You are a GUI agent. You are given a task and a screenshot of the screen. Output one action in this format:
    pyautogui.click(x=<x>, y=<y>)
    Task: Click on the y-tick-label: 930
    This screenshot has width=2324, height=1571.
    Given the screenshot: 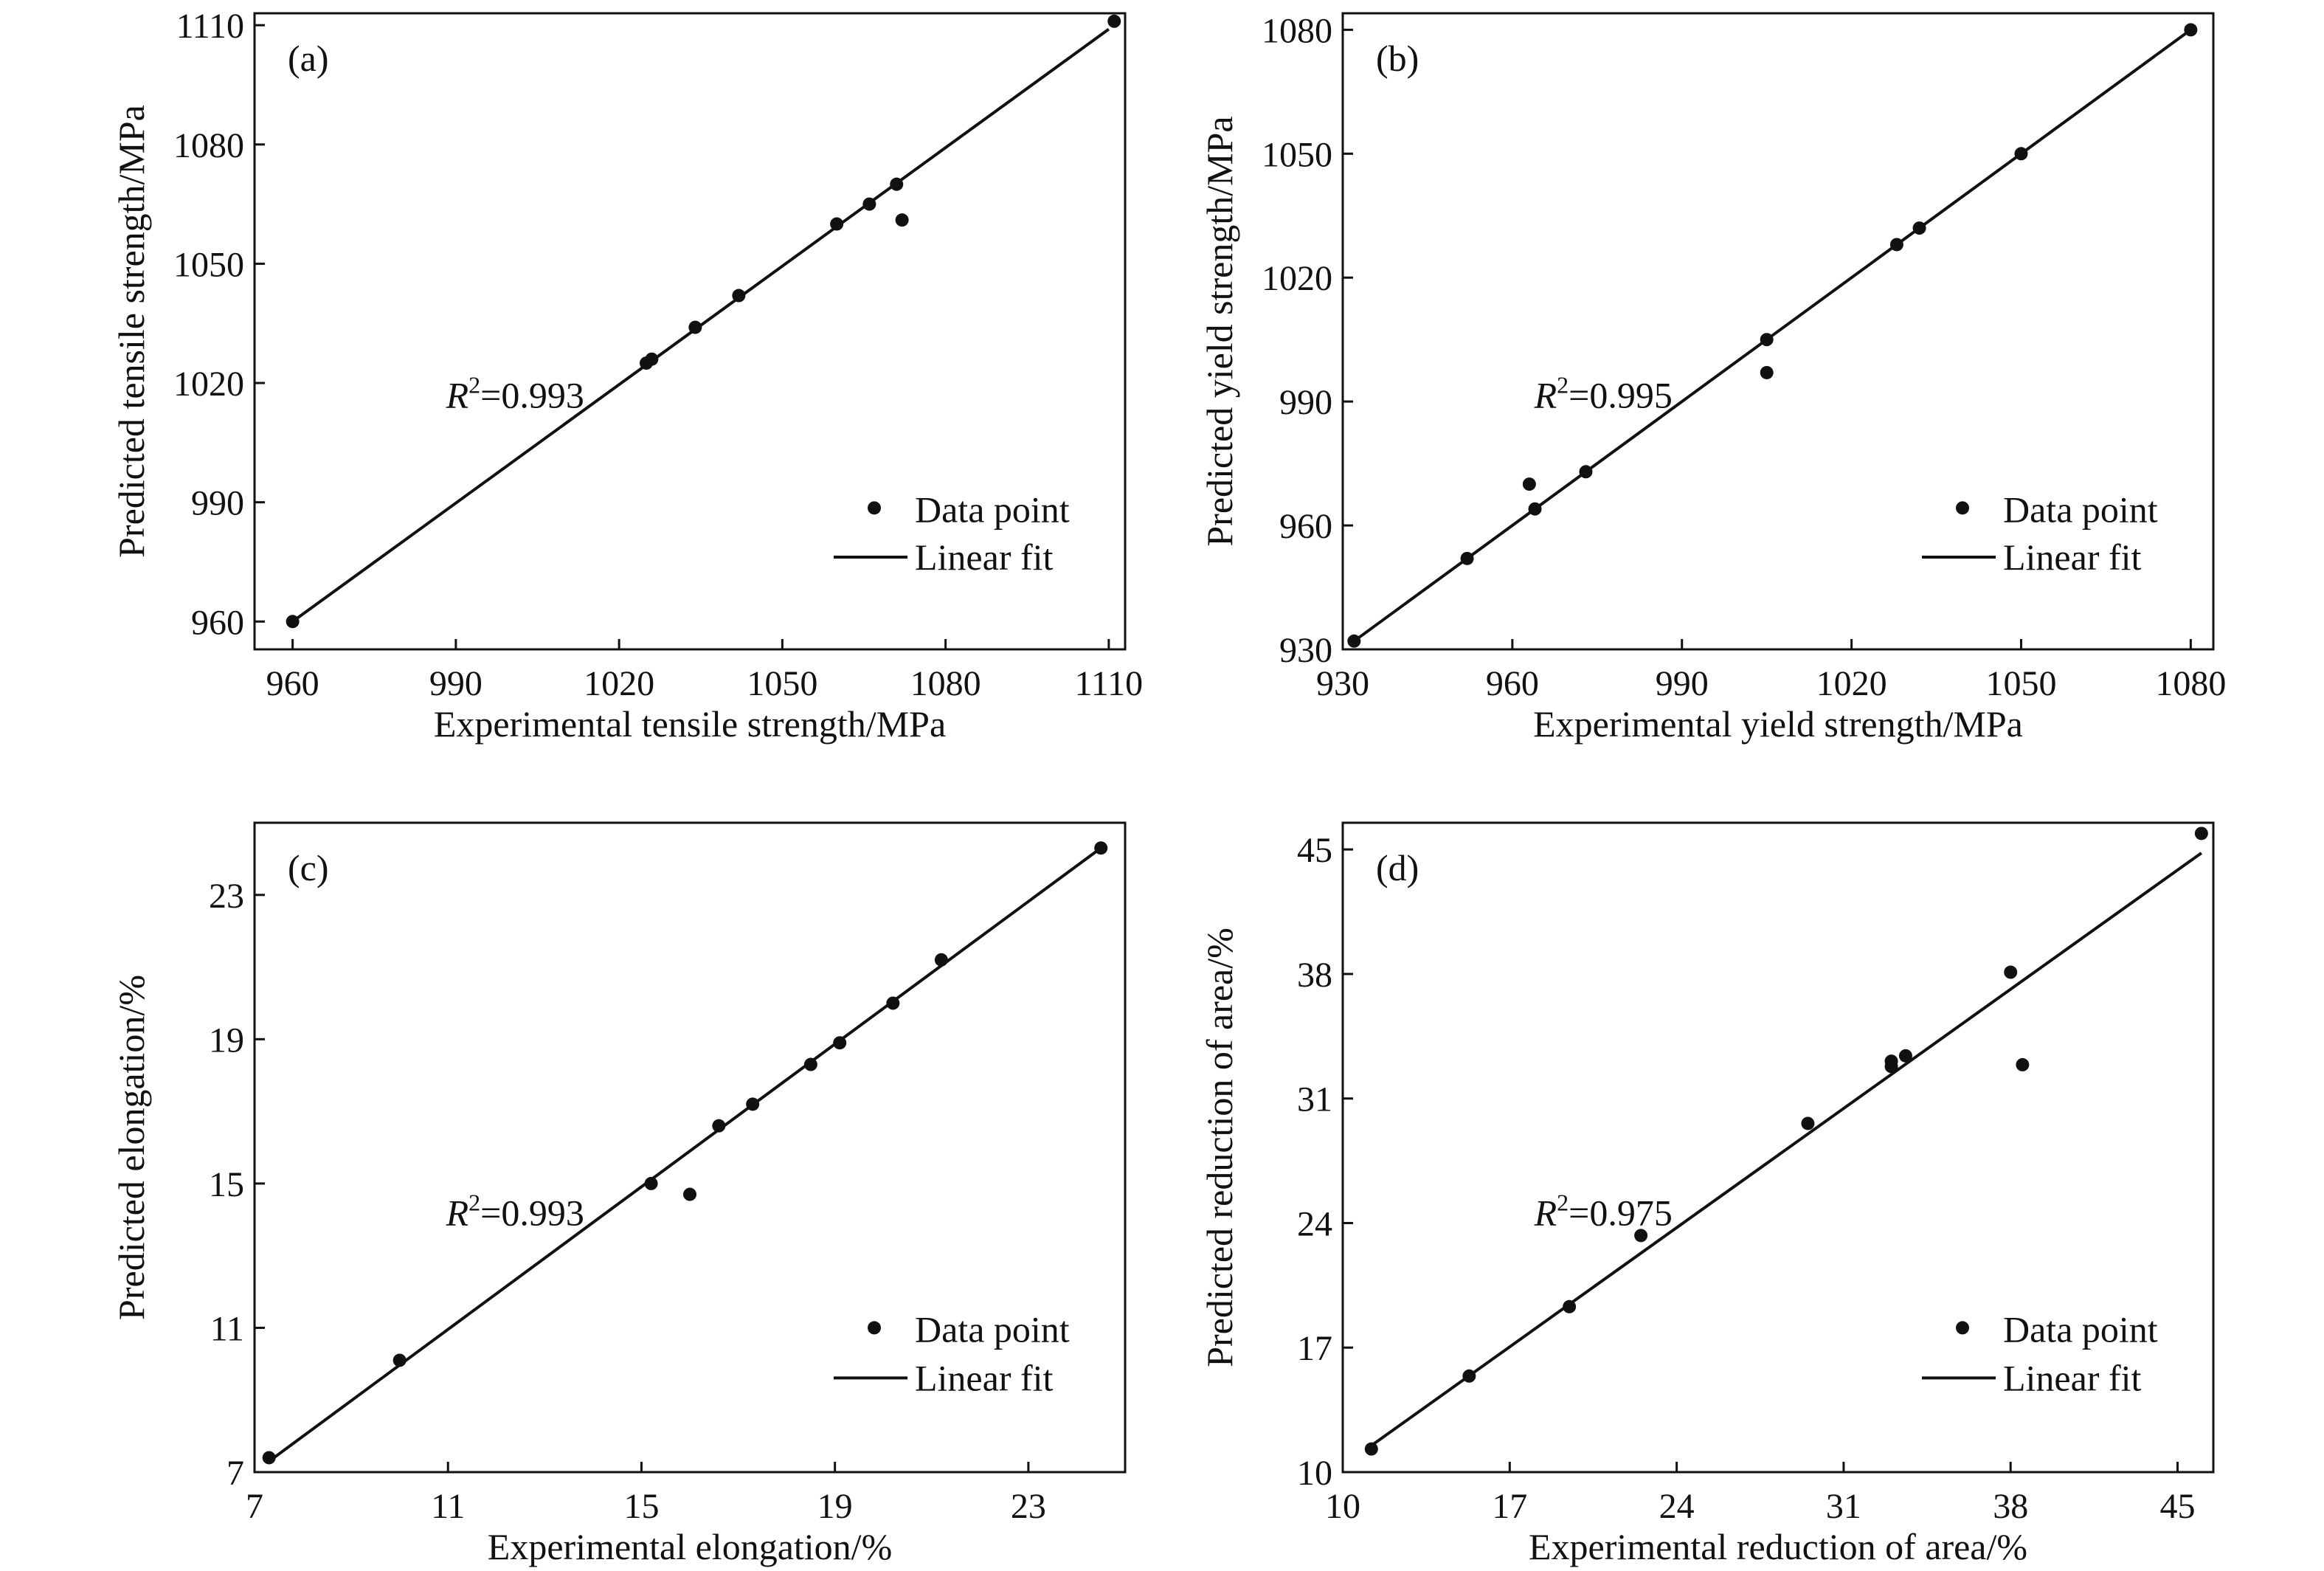 What is the action you would take?
    pyautogui.click(x=1305, y=650)
    